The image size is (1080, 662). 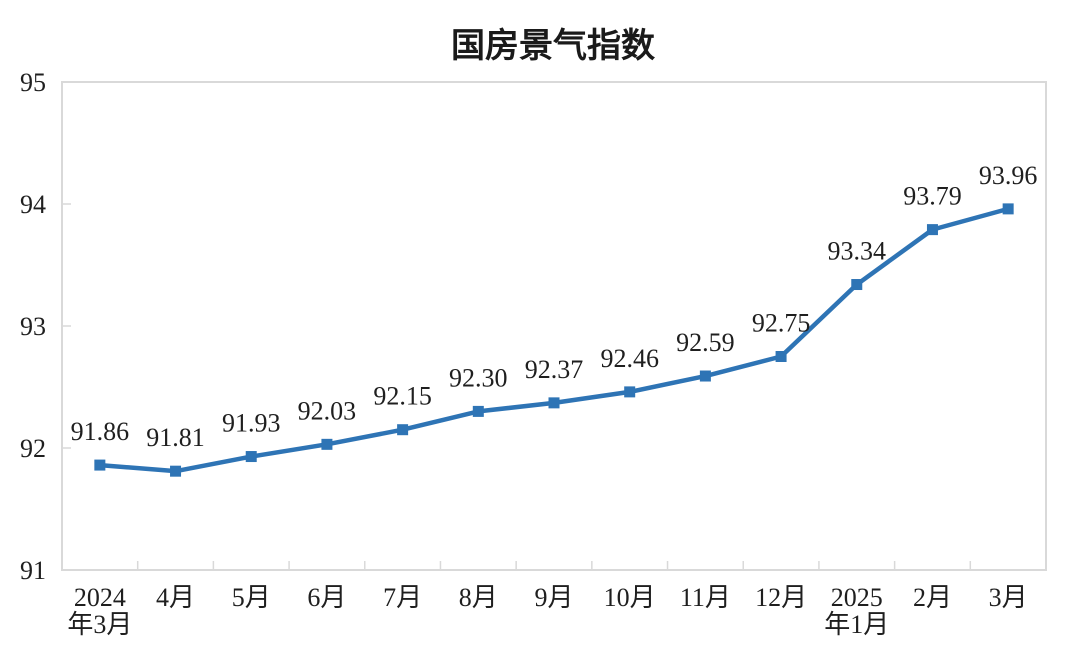 I want to click on data-point-label: 92.15, so click(x=402, y=396).